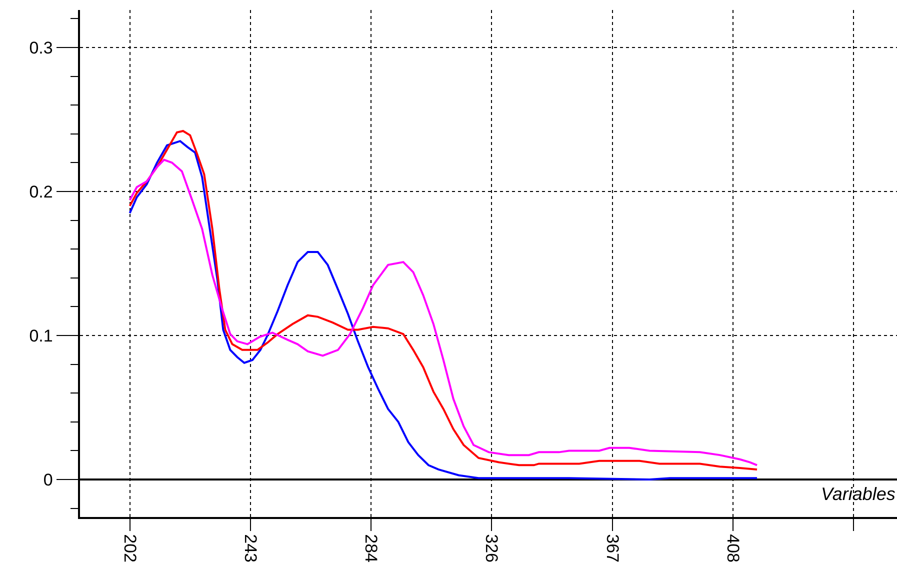 This screenshot has height=572, width=897. I want to click on x-tick-label: 202, so click(130, 548).